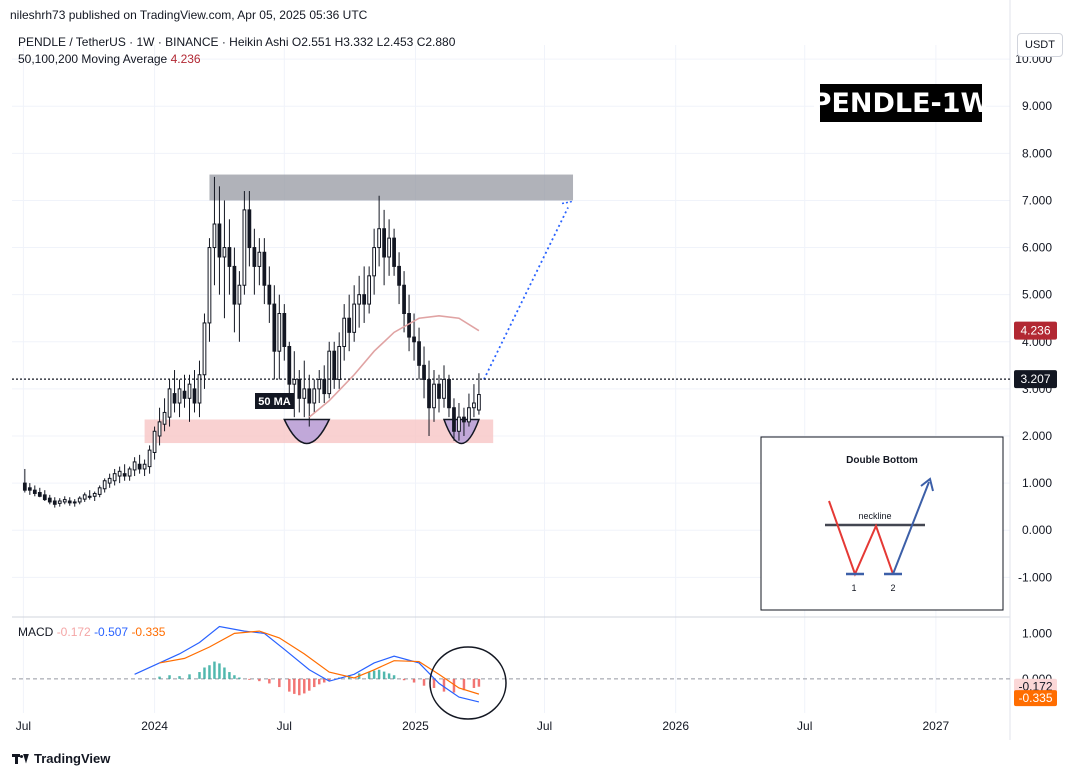  Describe the element at coordinates (1037, 530) in the screenshot. I see `price-tick-label: 0.000` at that location.